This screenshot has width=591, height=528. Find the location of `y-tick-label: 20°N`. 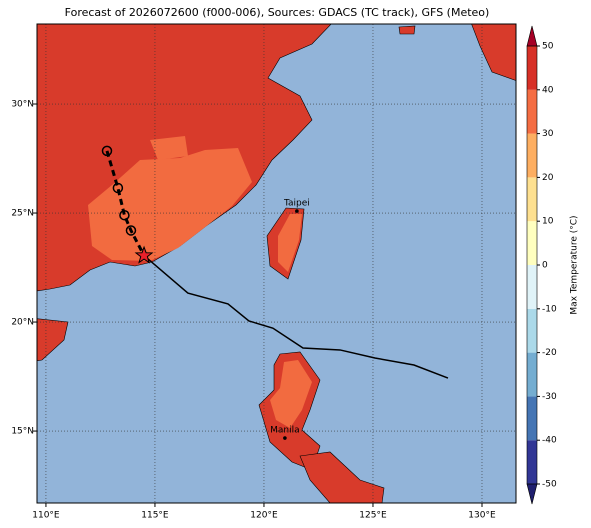

y-tick-label: 20°N is located at coordinates (22, 323).